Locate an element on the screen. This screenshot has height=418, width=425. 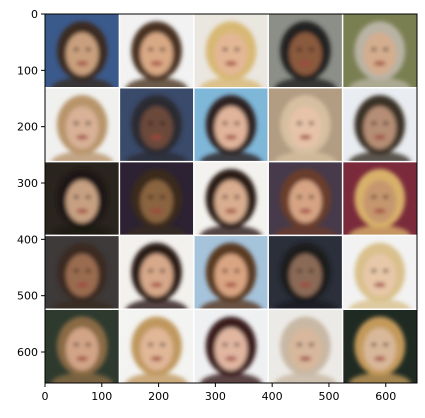
x-axis: 0 100 200 300 400 500 600 is located at coordinates (219, 393).